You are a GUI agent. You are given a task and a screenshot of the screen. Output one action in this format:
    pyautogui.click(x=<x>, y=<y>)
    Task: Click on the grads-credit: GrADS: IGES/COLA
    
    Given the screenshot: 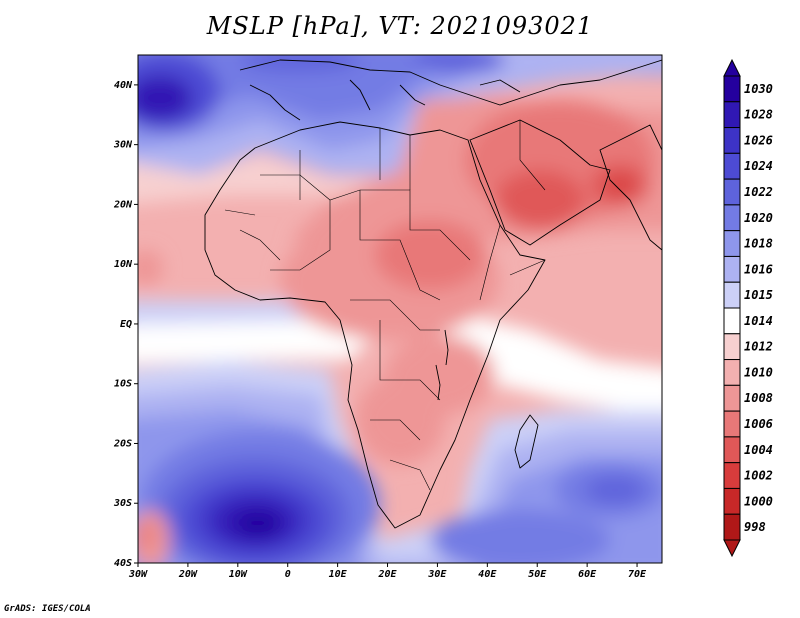 What is the action you would take?
    pyautogui.click(x=47, y=609)
    